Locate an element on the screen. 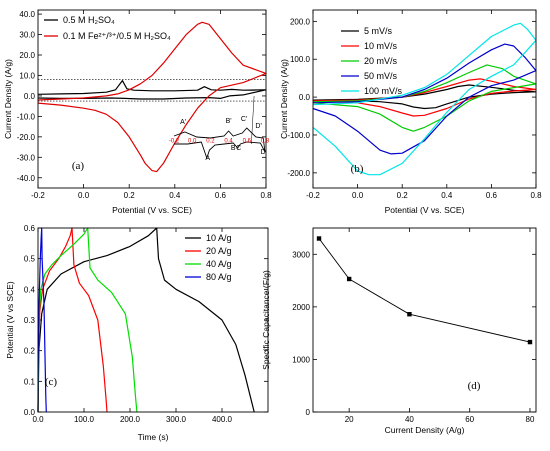  legend-label: 20 mV/s is located at coordinates (381, 61).